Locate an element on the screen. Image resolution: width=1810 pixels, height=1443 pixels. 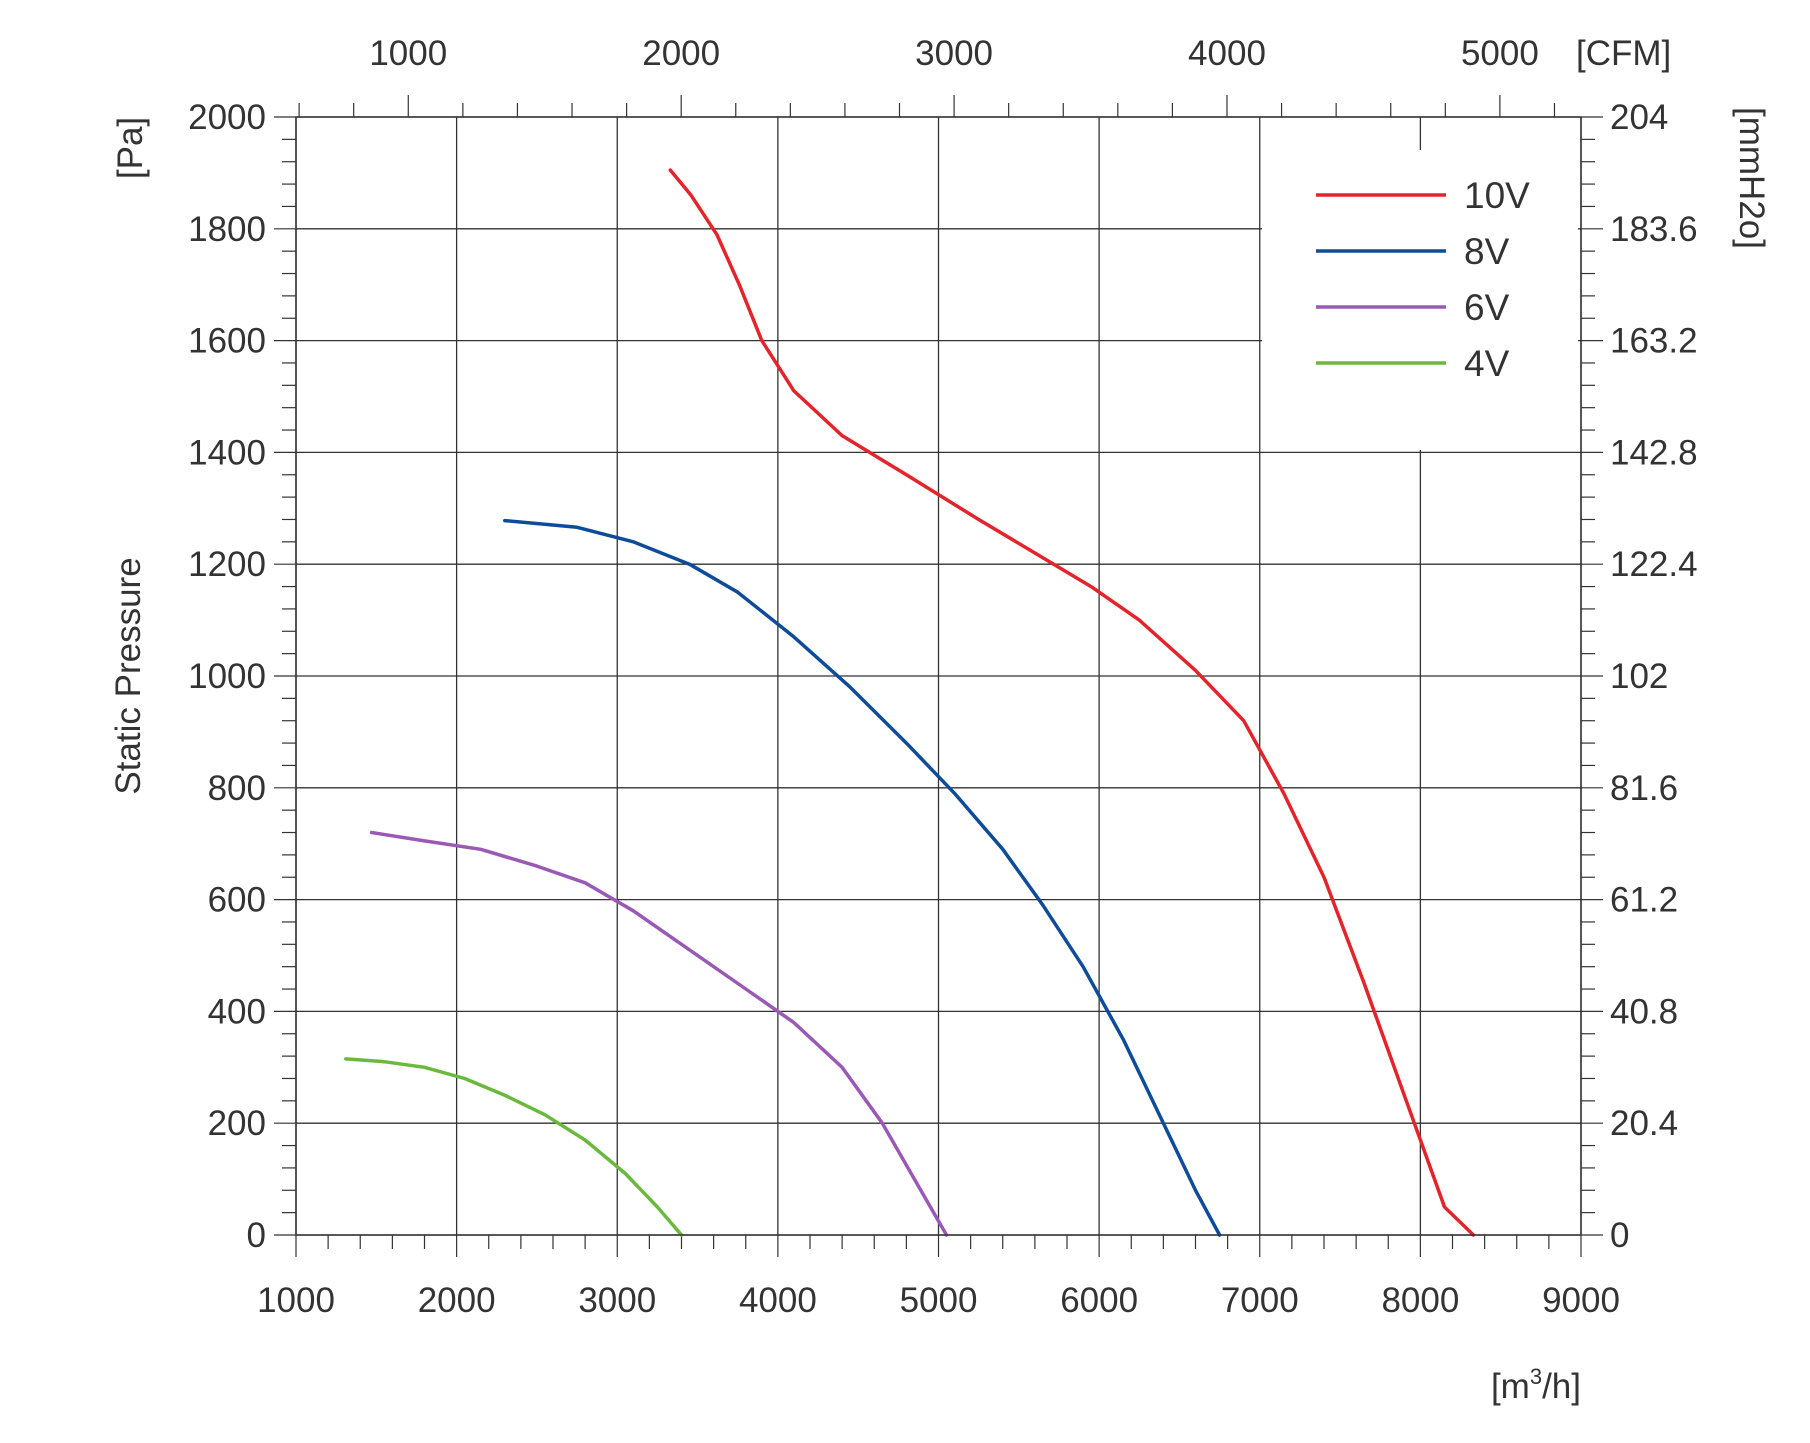
y-tick-label: 1800 is located at coordinates (227, 229).